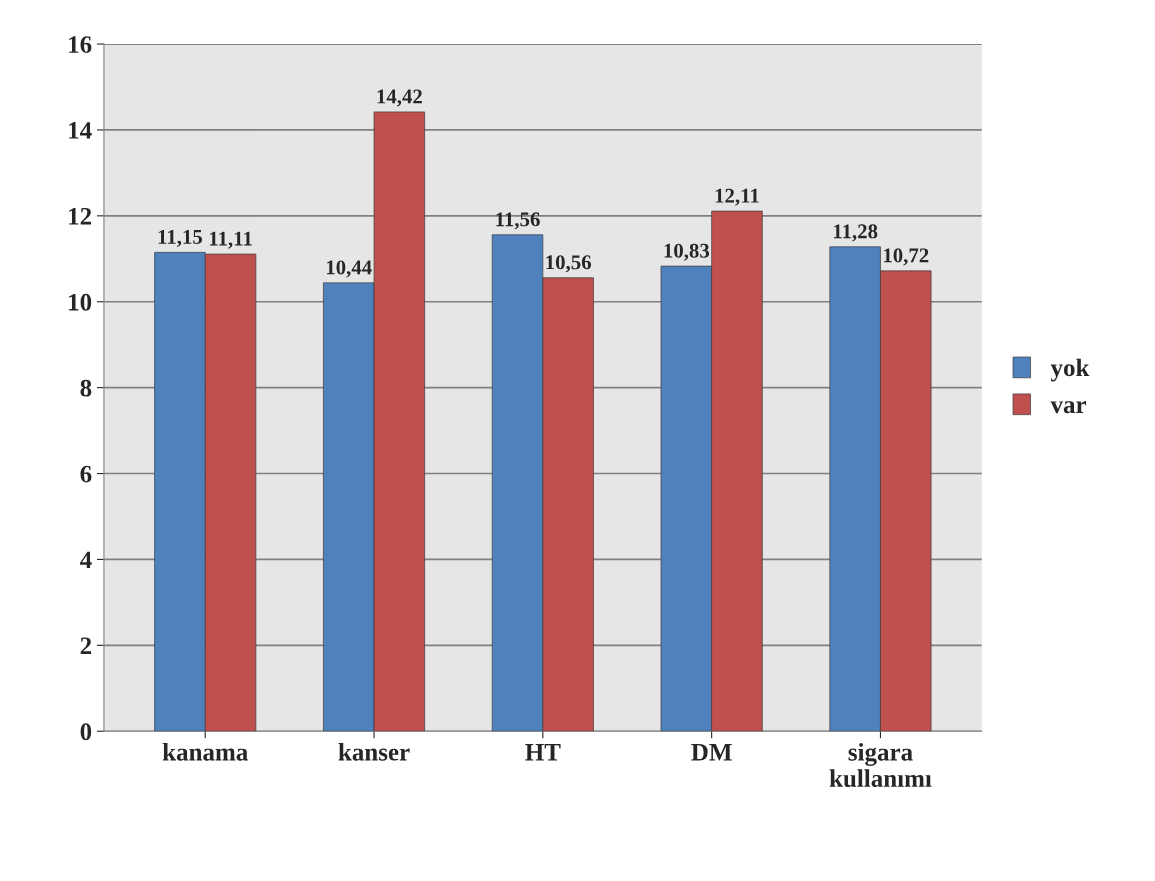 This screenshot has height=881, width=1155. What do you see at coordinates (399, 98) in the screenshot?
I see `data-label: 14,42` at bounding box center [399, 98].